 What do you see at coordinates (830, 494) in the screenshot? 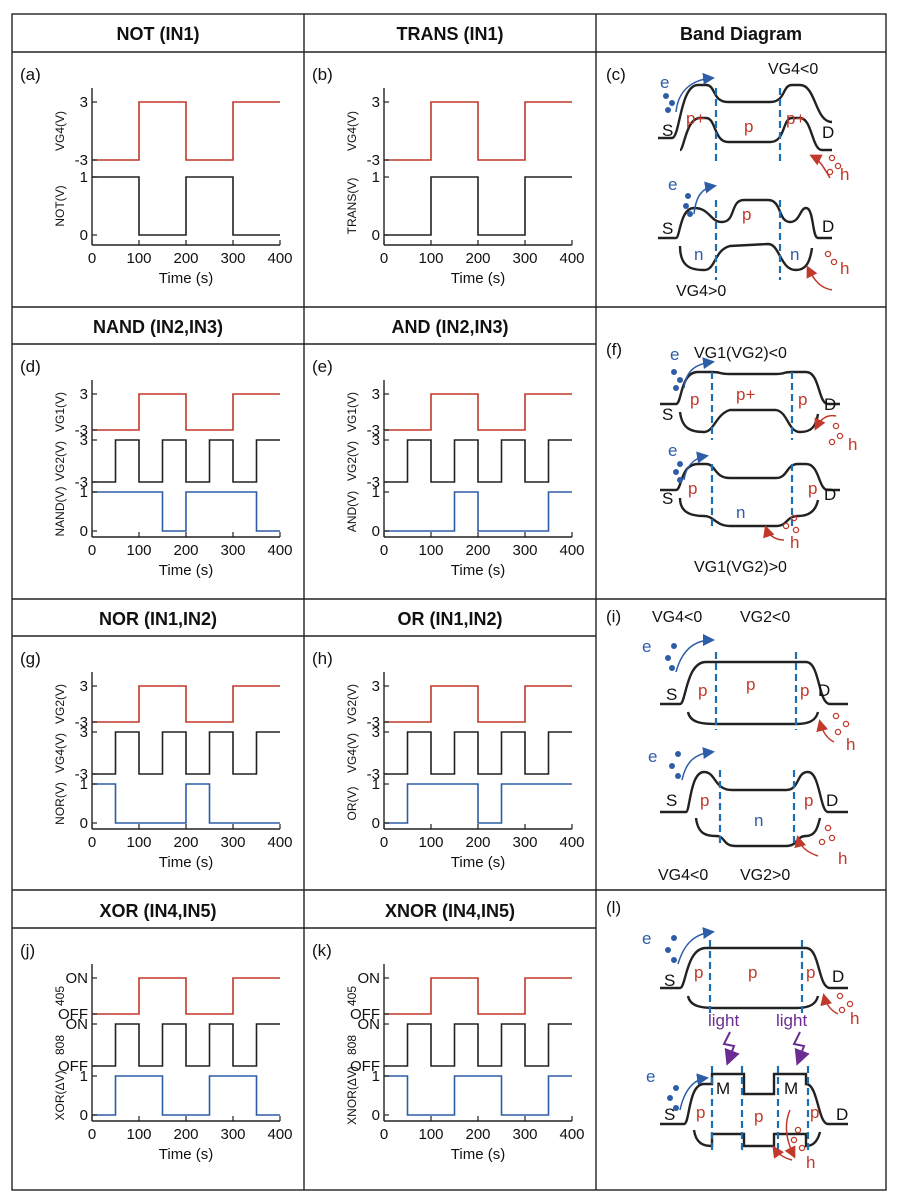
I see `band-f-bottom-drain: D` at bounding box center [830, 494].